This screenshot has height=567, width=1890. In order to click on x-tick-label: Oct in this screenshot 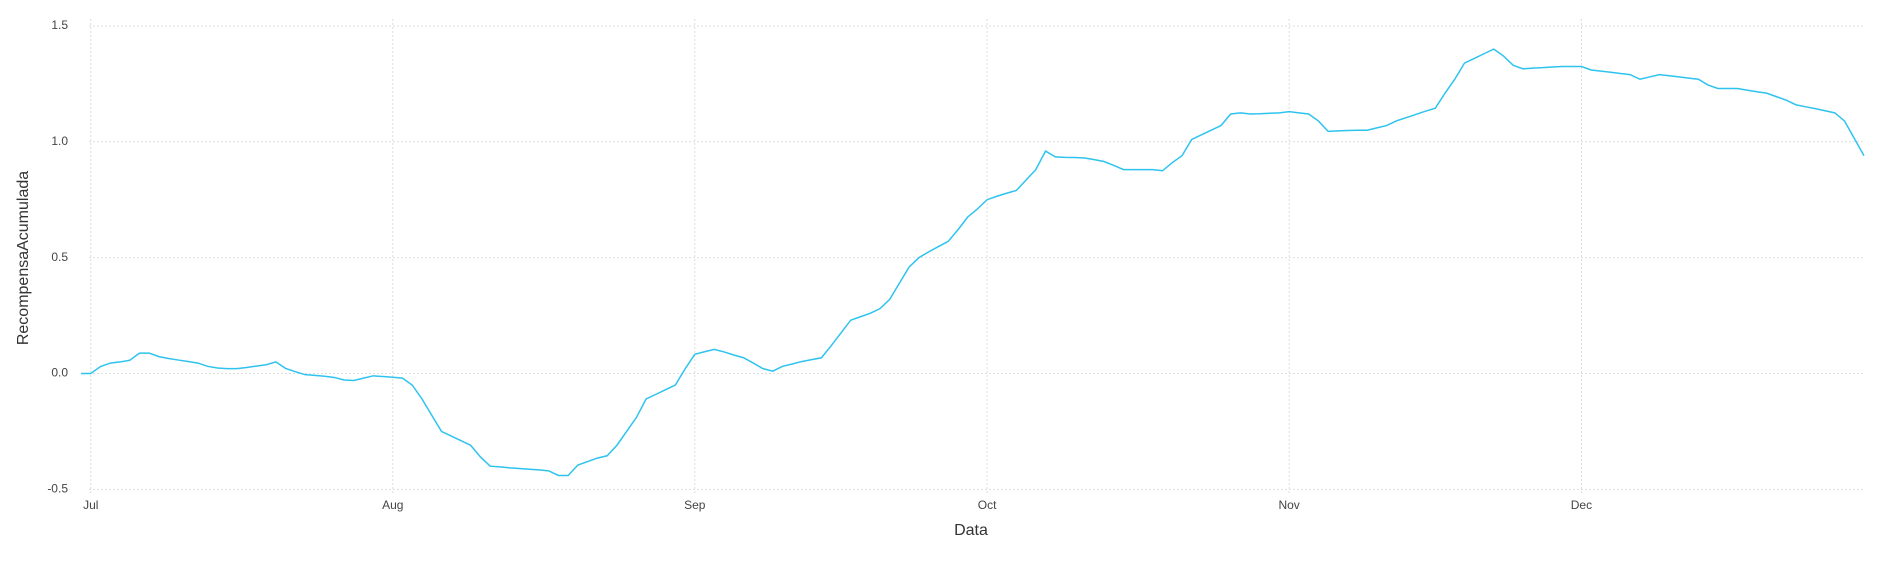, I will do `click(987, 505)`.